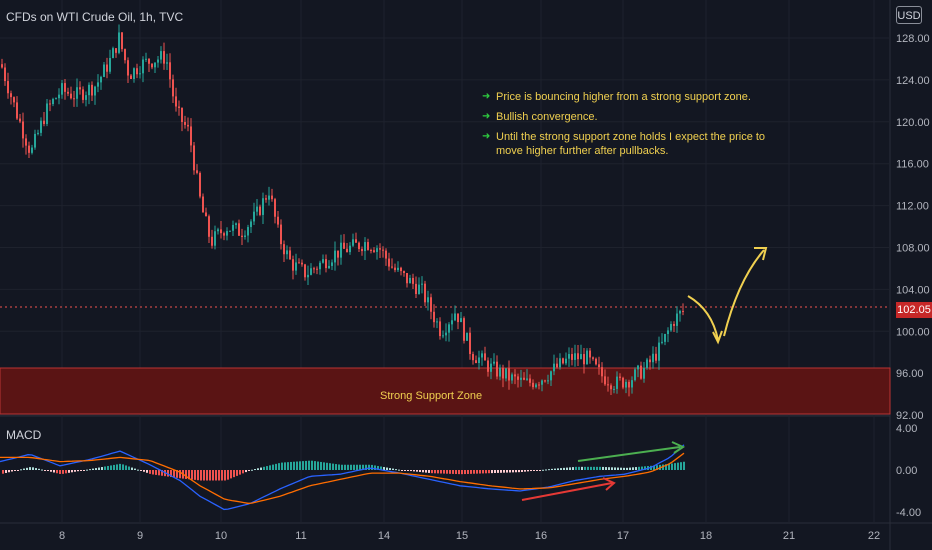  Describe the element at coordinates (342, 477) in the screenshot. I see `macd-line` at that location.